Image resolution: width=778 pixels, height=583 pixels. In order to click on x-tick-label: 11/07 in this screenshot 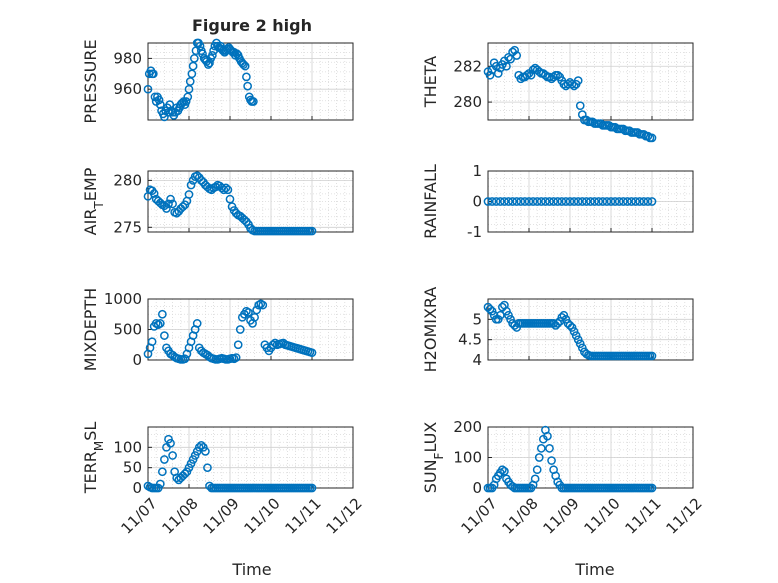, I will do `click(138, 515)`.